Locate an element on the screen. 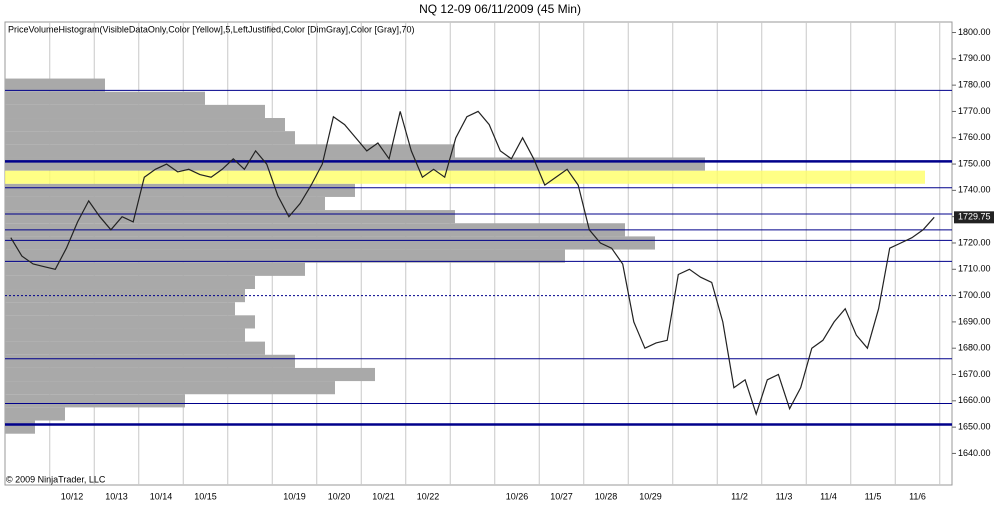 The image size is (1000, 522). x-tick-label: 10/20 is located at coordinates (339, 496).